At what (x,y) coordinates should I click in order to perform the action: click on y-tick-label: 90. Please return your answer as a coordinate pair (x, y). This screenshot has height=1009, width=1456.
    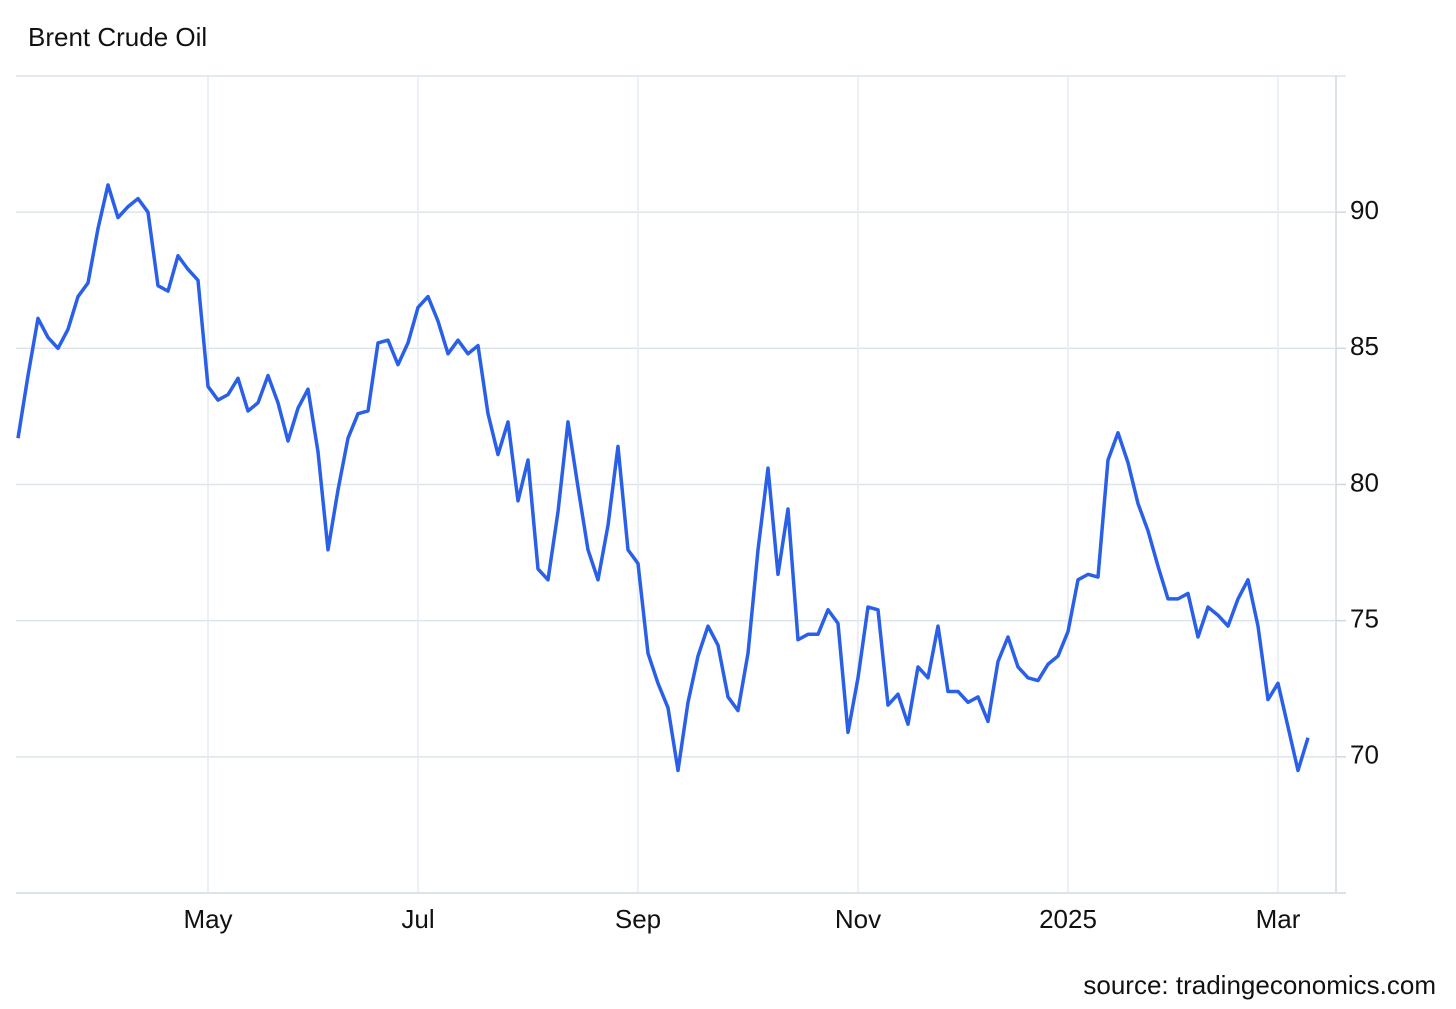
    Looking at the image, I should click on (1364, 210).